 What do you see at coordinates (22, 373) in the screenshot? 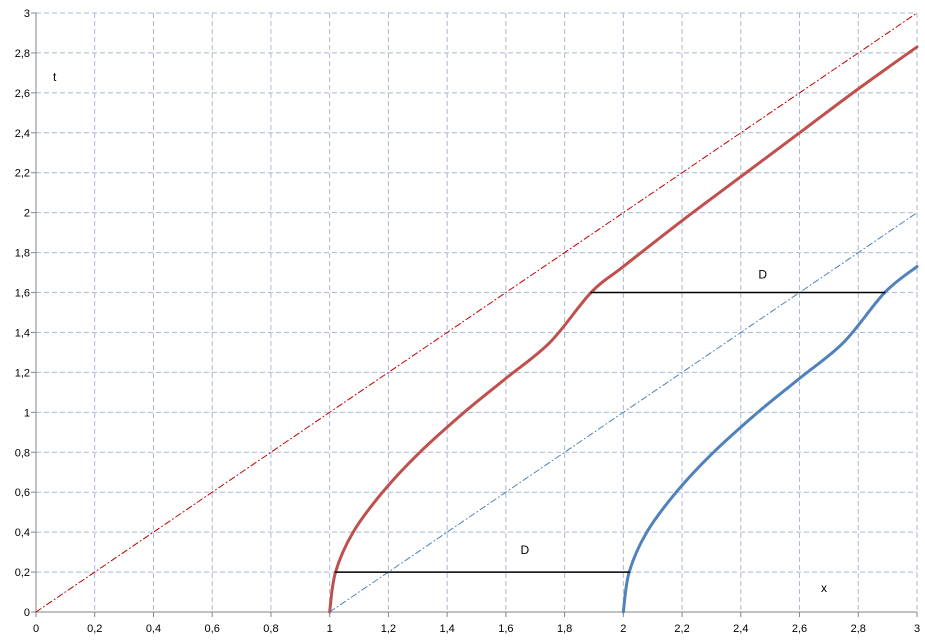
I see `y-tick-label: 1,2` at bounding box center [22, 373].